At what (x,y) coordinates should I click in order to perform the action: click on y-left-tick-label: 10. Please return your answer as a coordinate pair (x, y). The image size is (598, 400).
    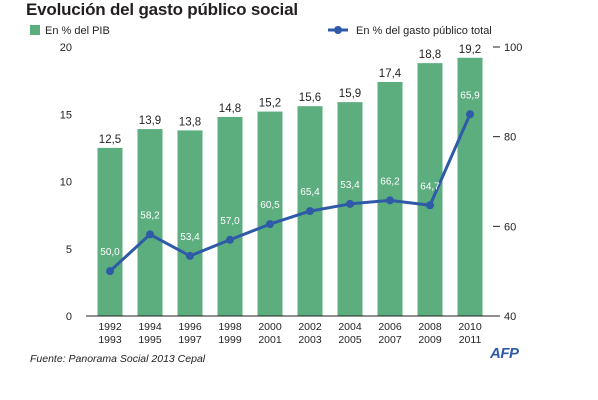
    Looking at the image, I should click on (66, 183).